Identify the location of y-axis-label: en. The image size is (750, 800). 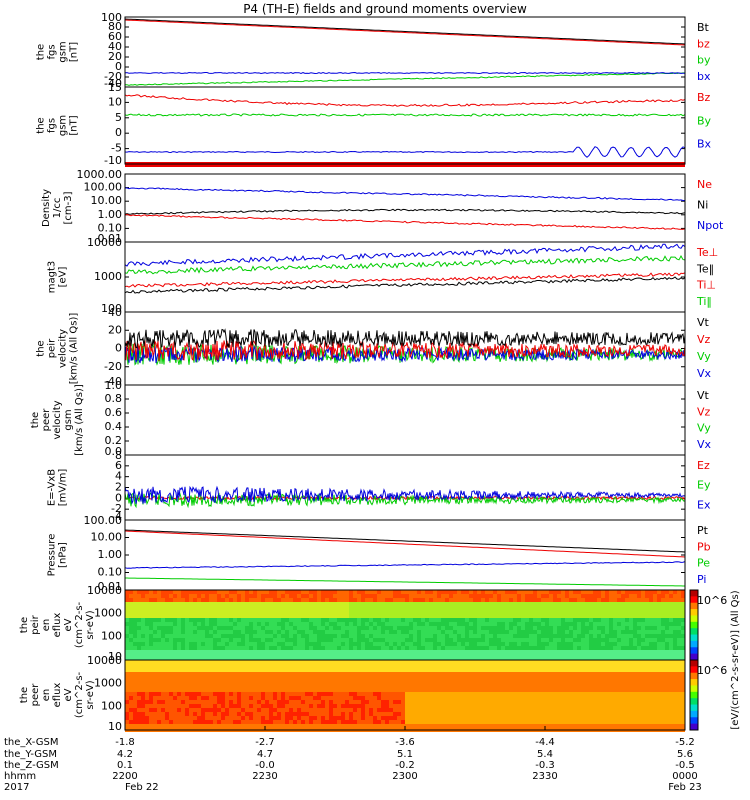
(46, 695).